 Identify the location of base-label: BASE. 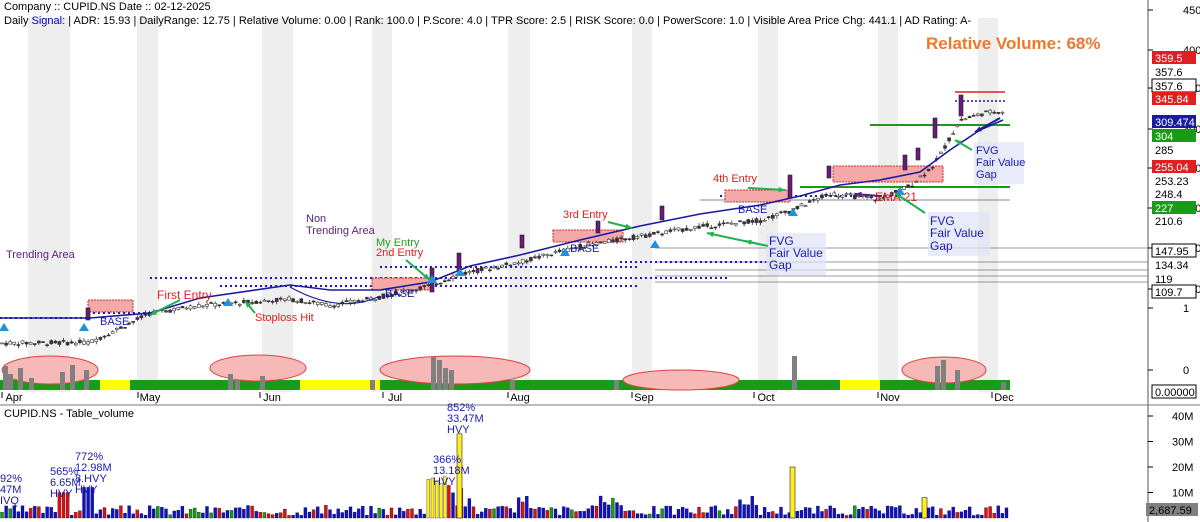
(584, 249).